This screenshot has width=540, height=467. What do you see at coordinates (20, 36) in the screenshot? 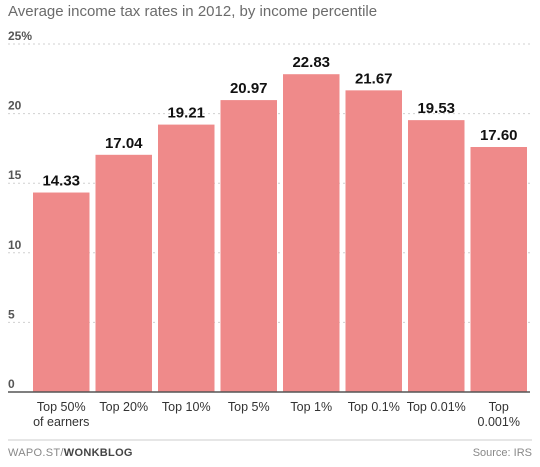
I see `y-tick-label: 25%` at bounding box center [20, 36].